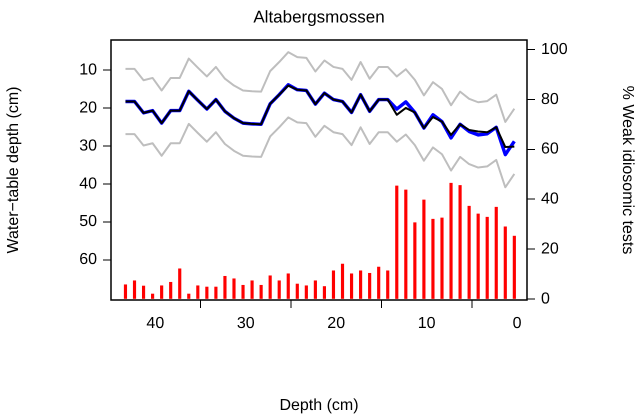  Describe the element at coordinates (550, 249) in the screenshot. I see `y2-tick-label: 20` at that location.